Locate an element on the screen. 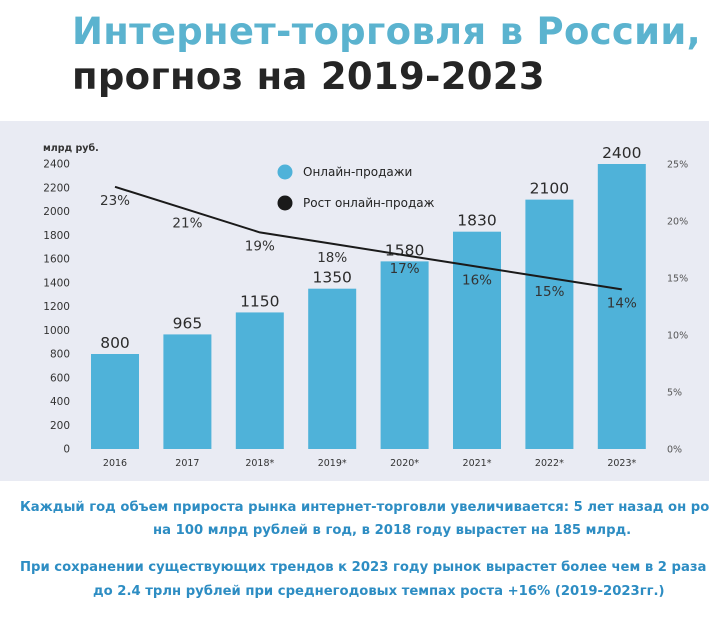 The image size is (709, 622). x-tick-label: 2022* is located at coordinates (549, 463).